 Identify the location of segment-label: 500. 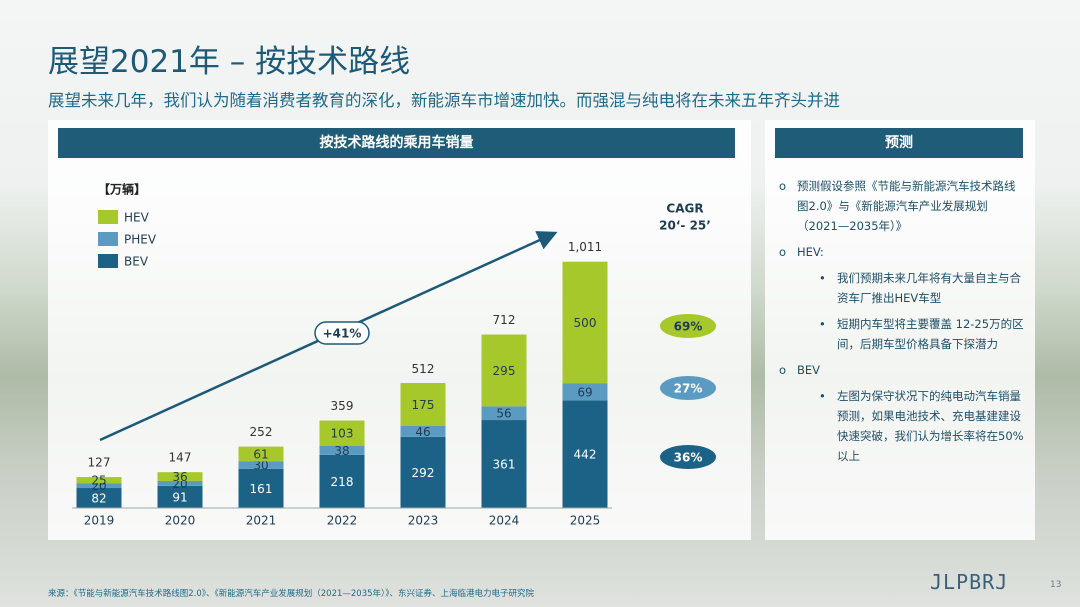
(585, 323).